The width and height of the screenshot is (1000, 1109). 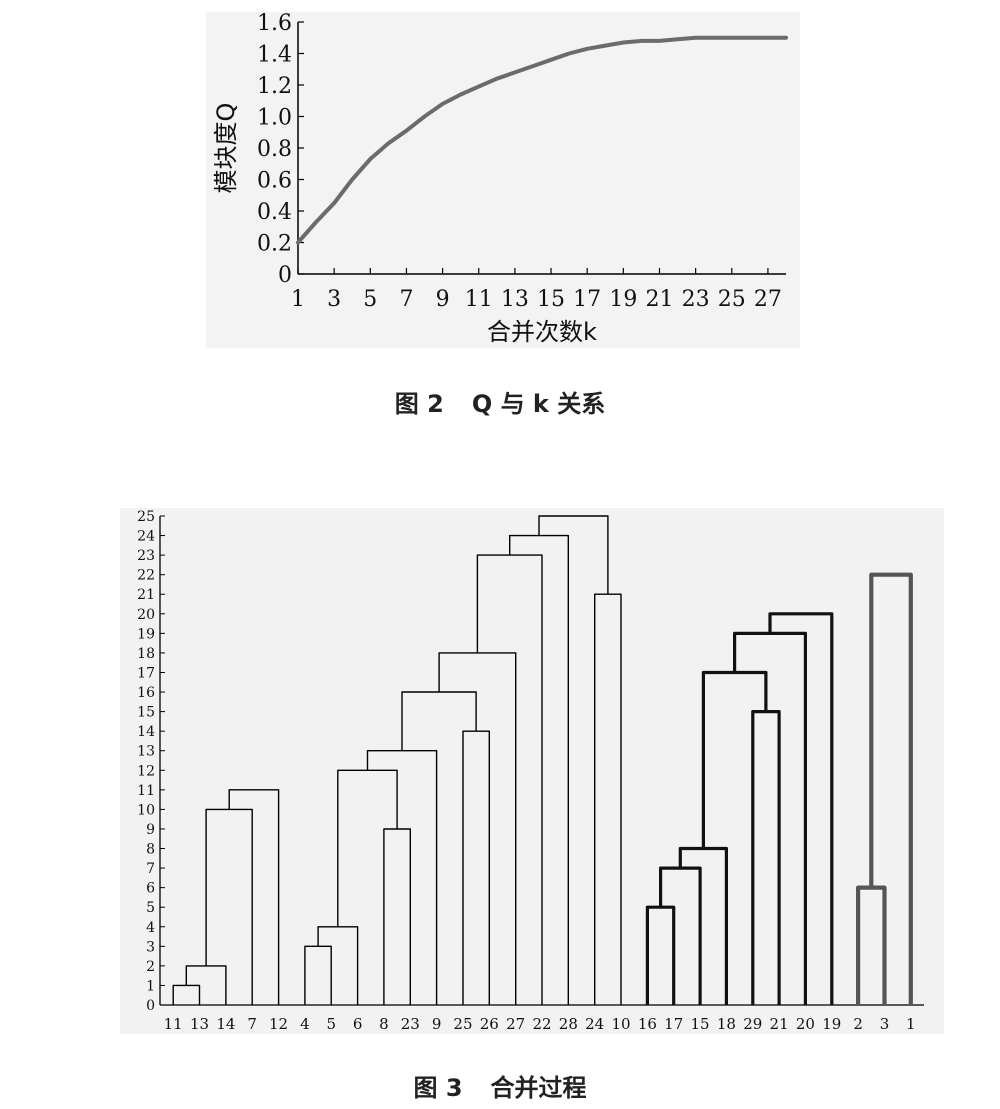 I want to click on y-tick-label: 0.4, so click(x=274, y=212).